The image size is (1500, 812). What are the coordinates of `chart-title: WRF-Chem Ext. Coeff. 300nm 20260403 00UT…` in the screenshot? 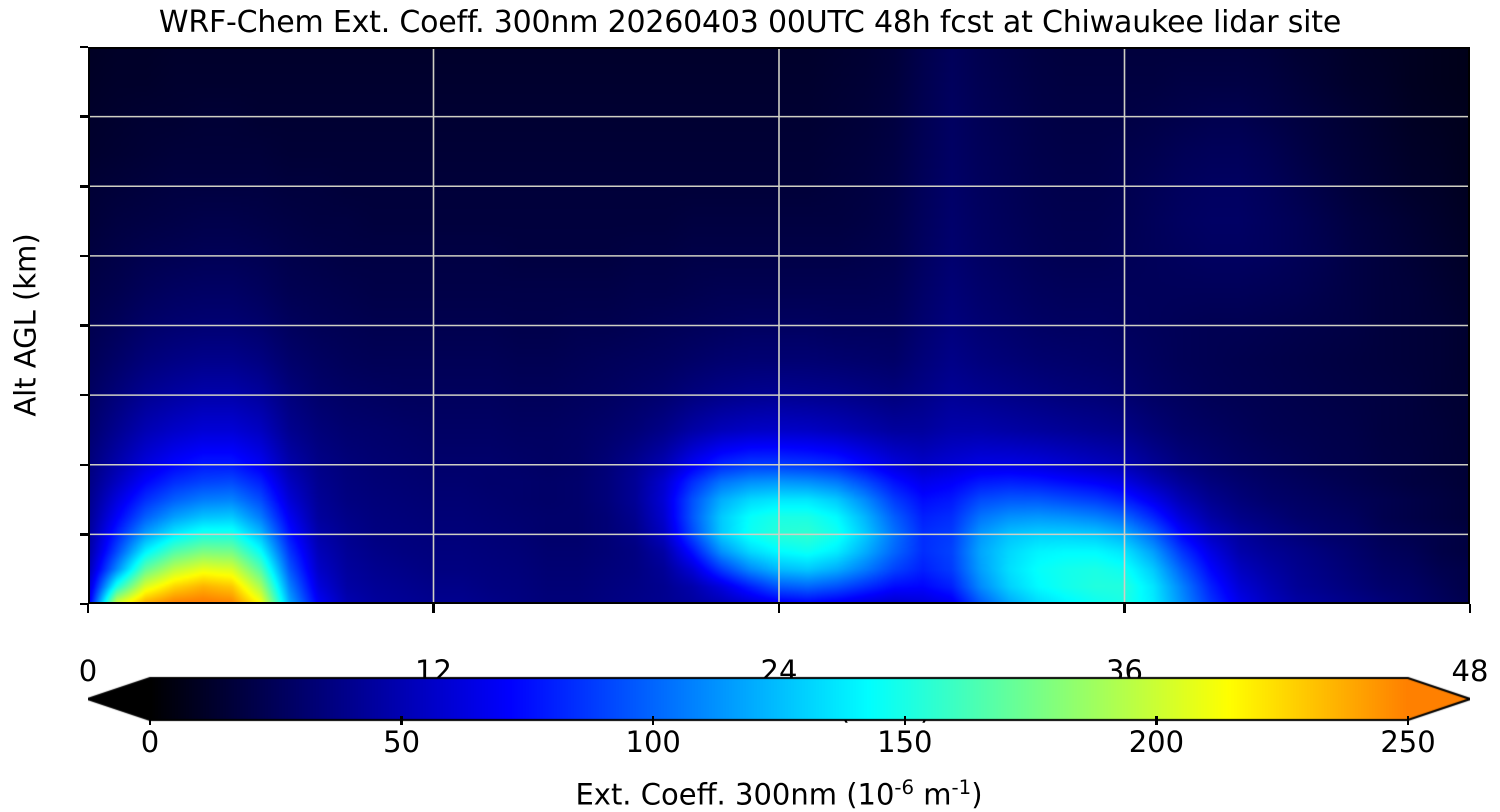 It's located at (750, 22).